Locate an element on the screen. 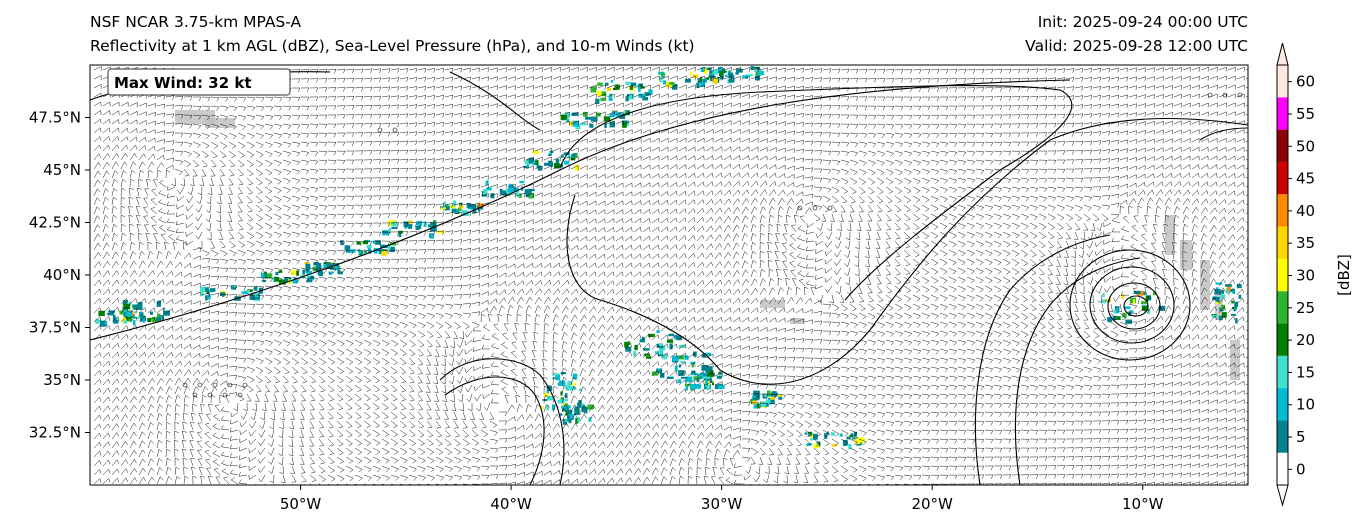  colorbar-tick-label: 5 is located at coordinates (1301, 437).